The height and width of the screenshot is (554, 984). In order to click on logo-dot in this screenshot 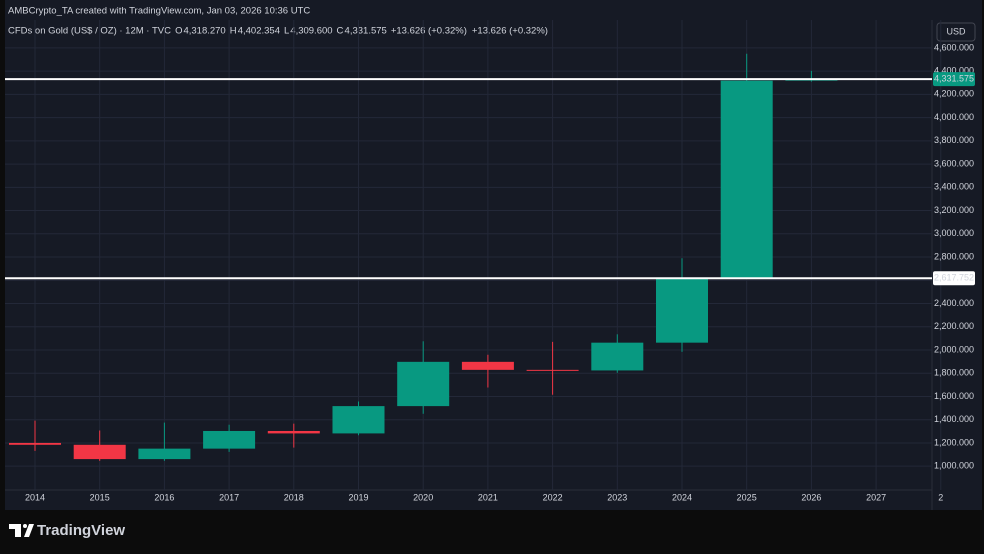, I will do `click(25, 526)`.